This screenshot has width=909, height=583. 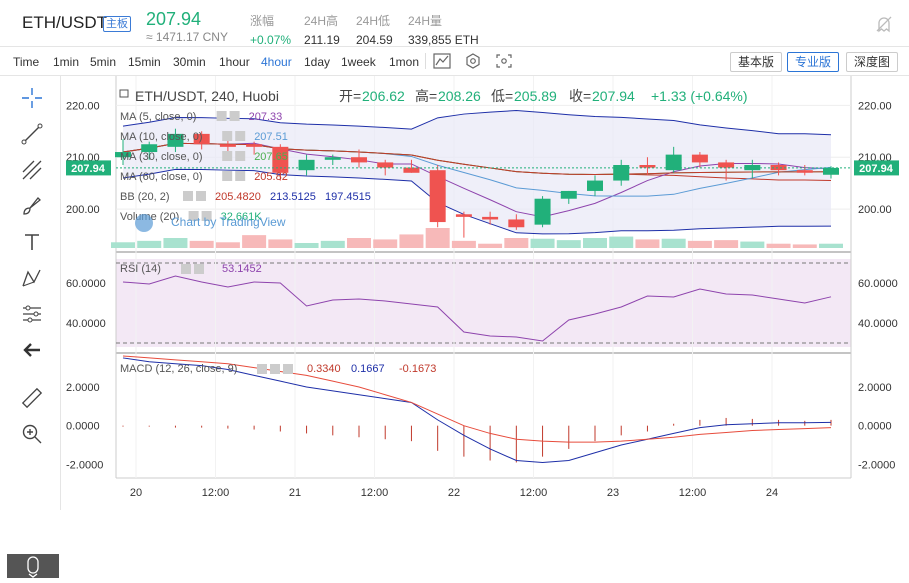 I want to click on cny-price: ≈ 1471.17 CNY, so click(x=187, y=37).